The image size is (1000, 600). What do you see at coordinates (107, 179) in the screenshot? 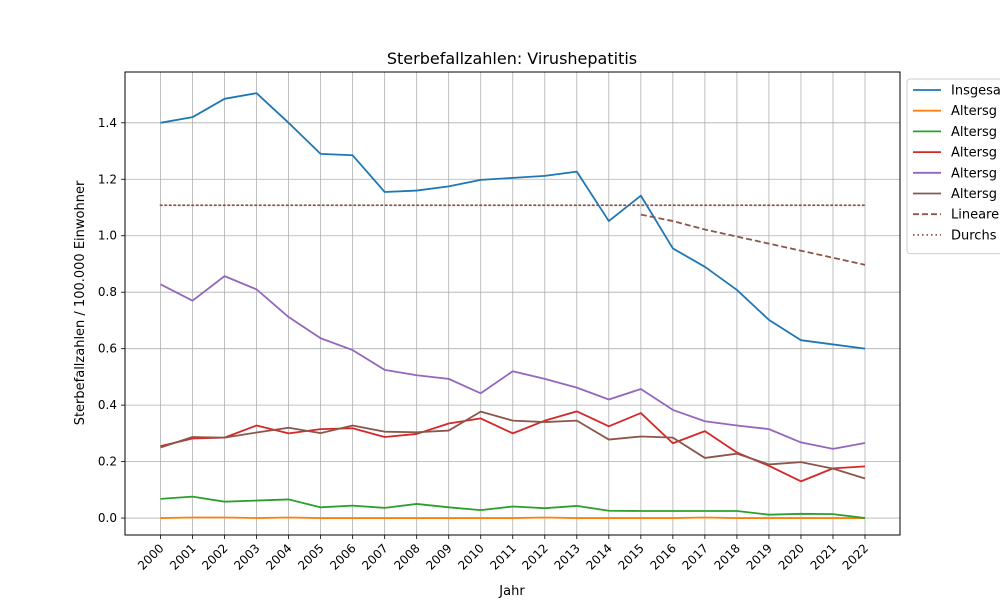
I see `y-tick-label: 1.2` at bounding box center [107, 179].